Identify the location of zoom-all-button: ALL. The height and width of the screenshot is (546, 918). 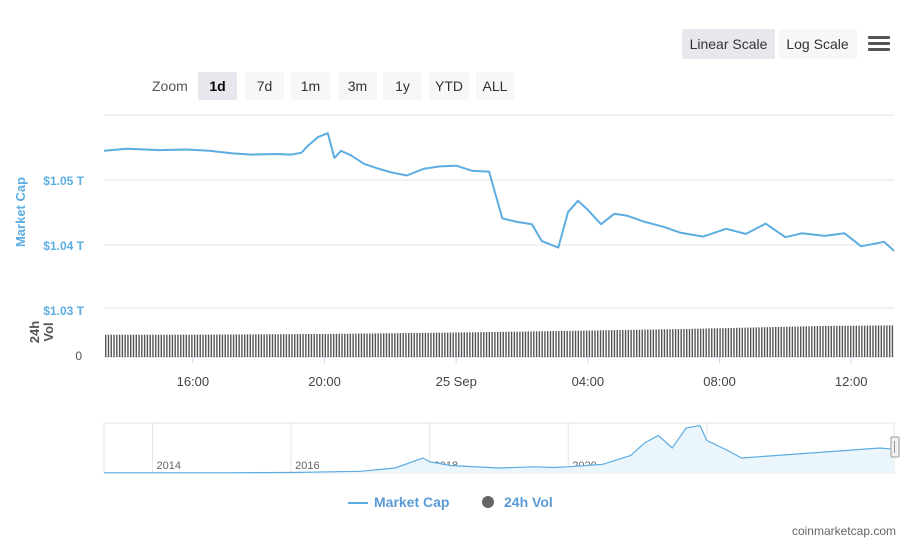
(495, 86).